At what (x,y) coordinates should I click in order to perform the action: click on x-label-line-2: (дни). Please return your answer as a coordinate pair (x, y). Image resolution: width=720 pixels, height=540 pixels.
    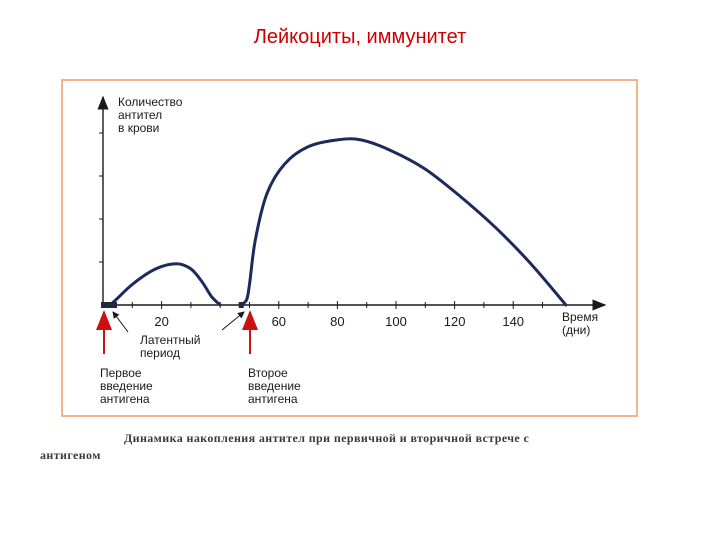
    Looking at the image, I should click on (576, 330).